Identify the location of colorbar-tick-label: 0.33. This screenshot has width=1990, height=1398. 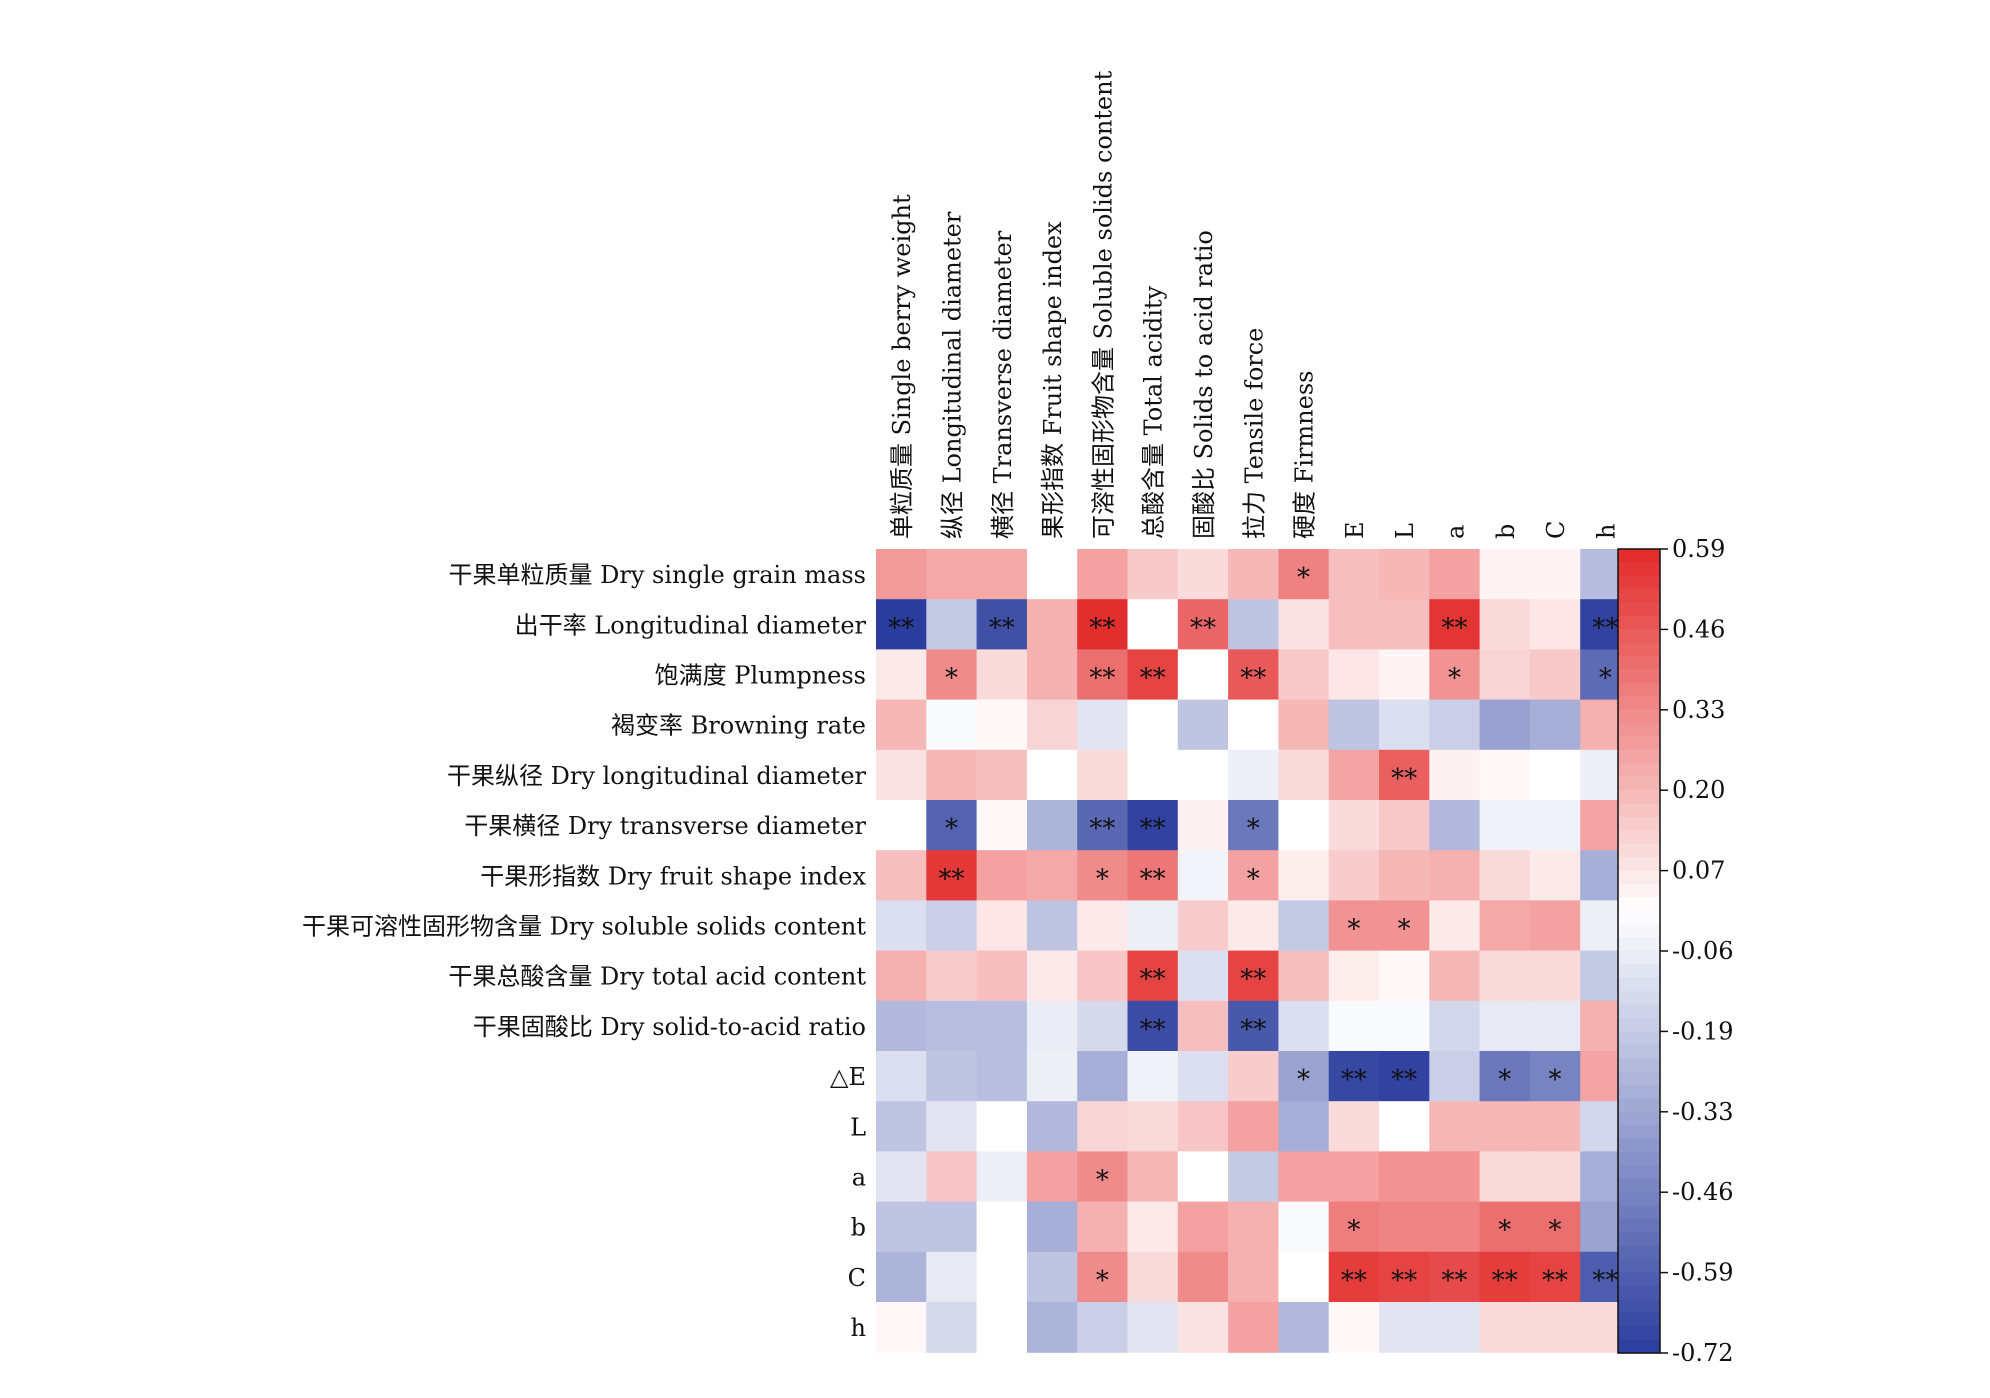
(1698, 710).